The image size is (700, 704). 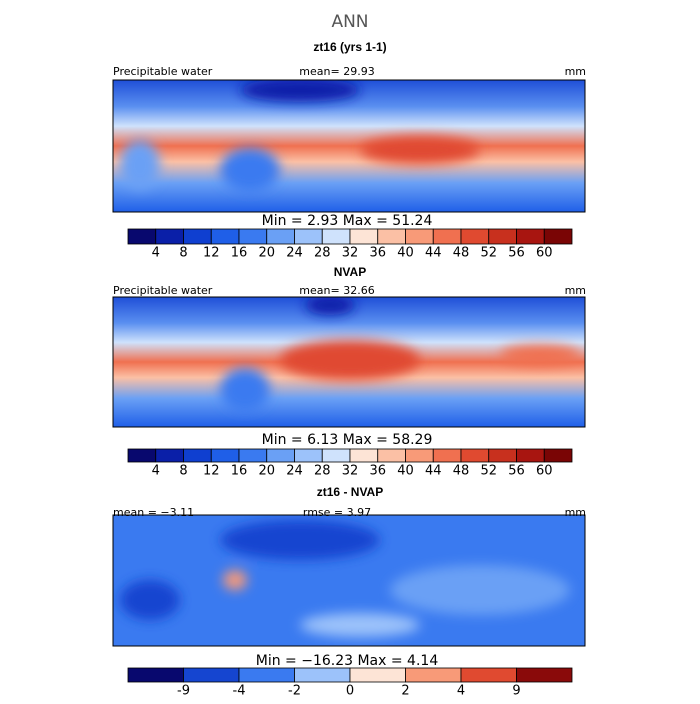 I want to click on colorbar-label: -4, so click(x=239, y=691).